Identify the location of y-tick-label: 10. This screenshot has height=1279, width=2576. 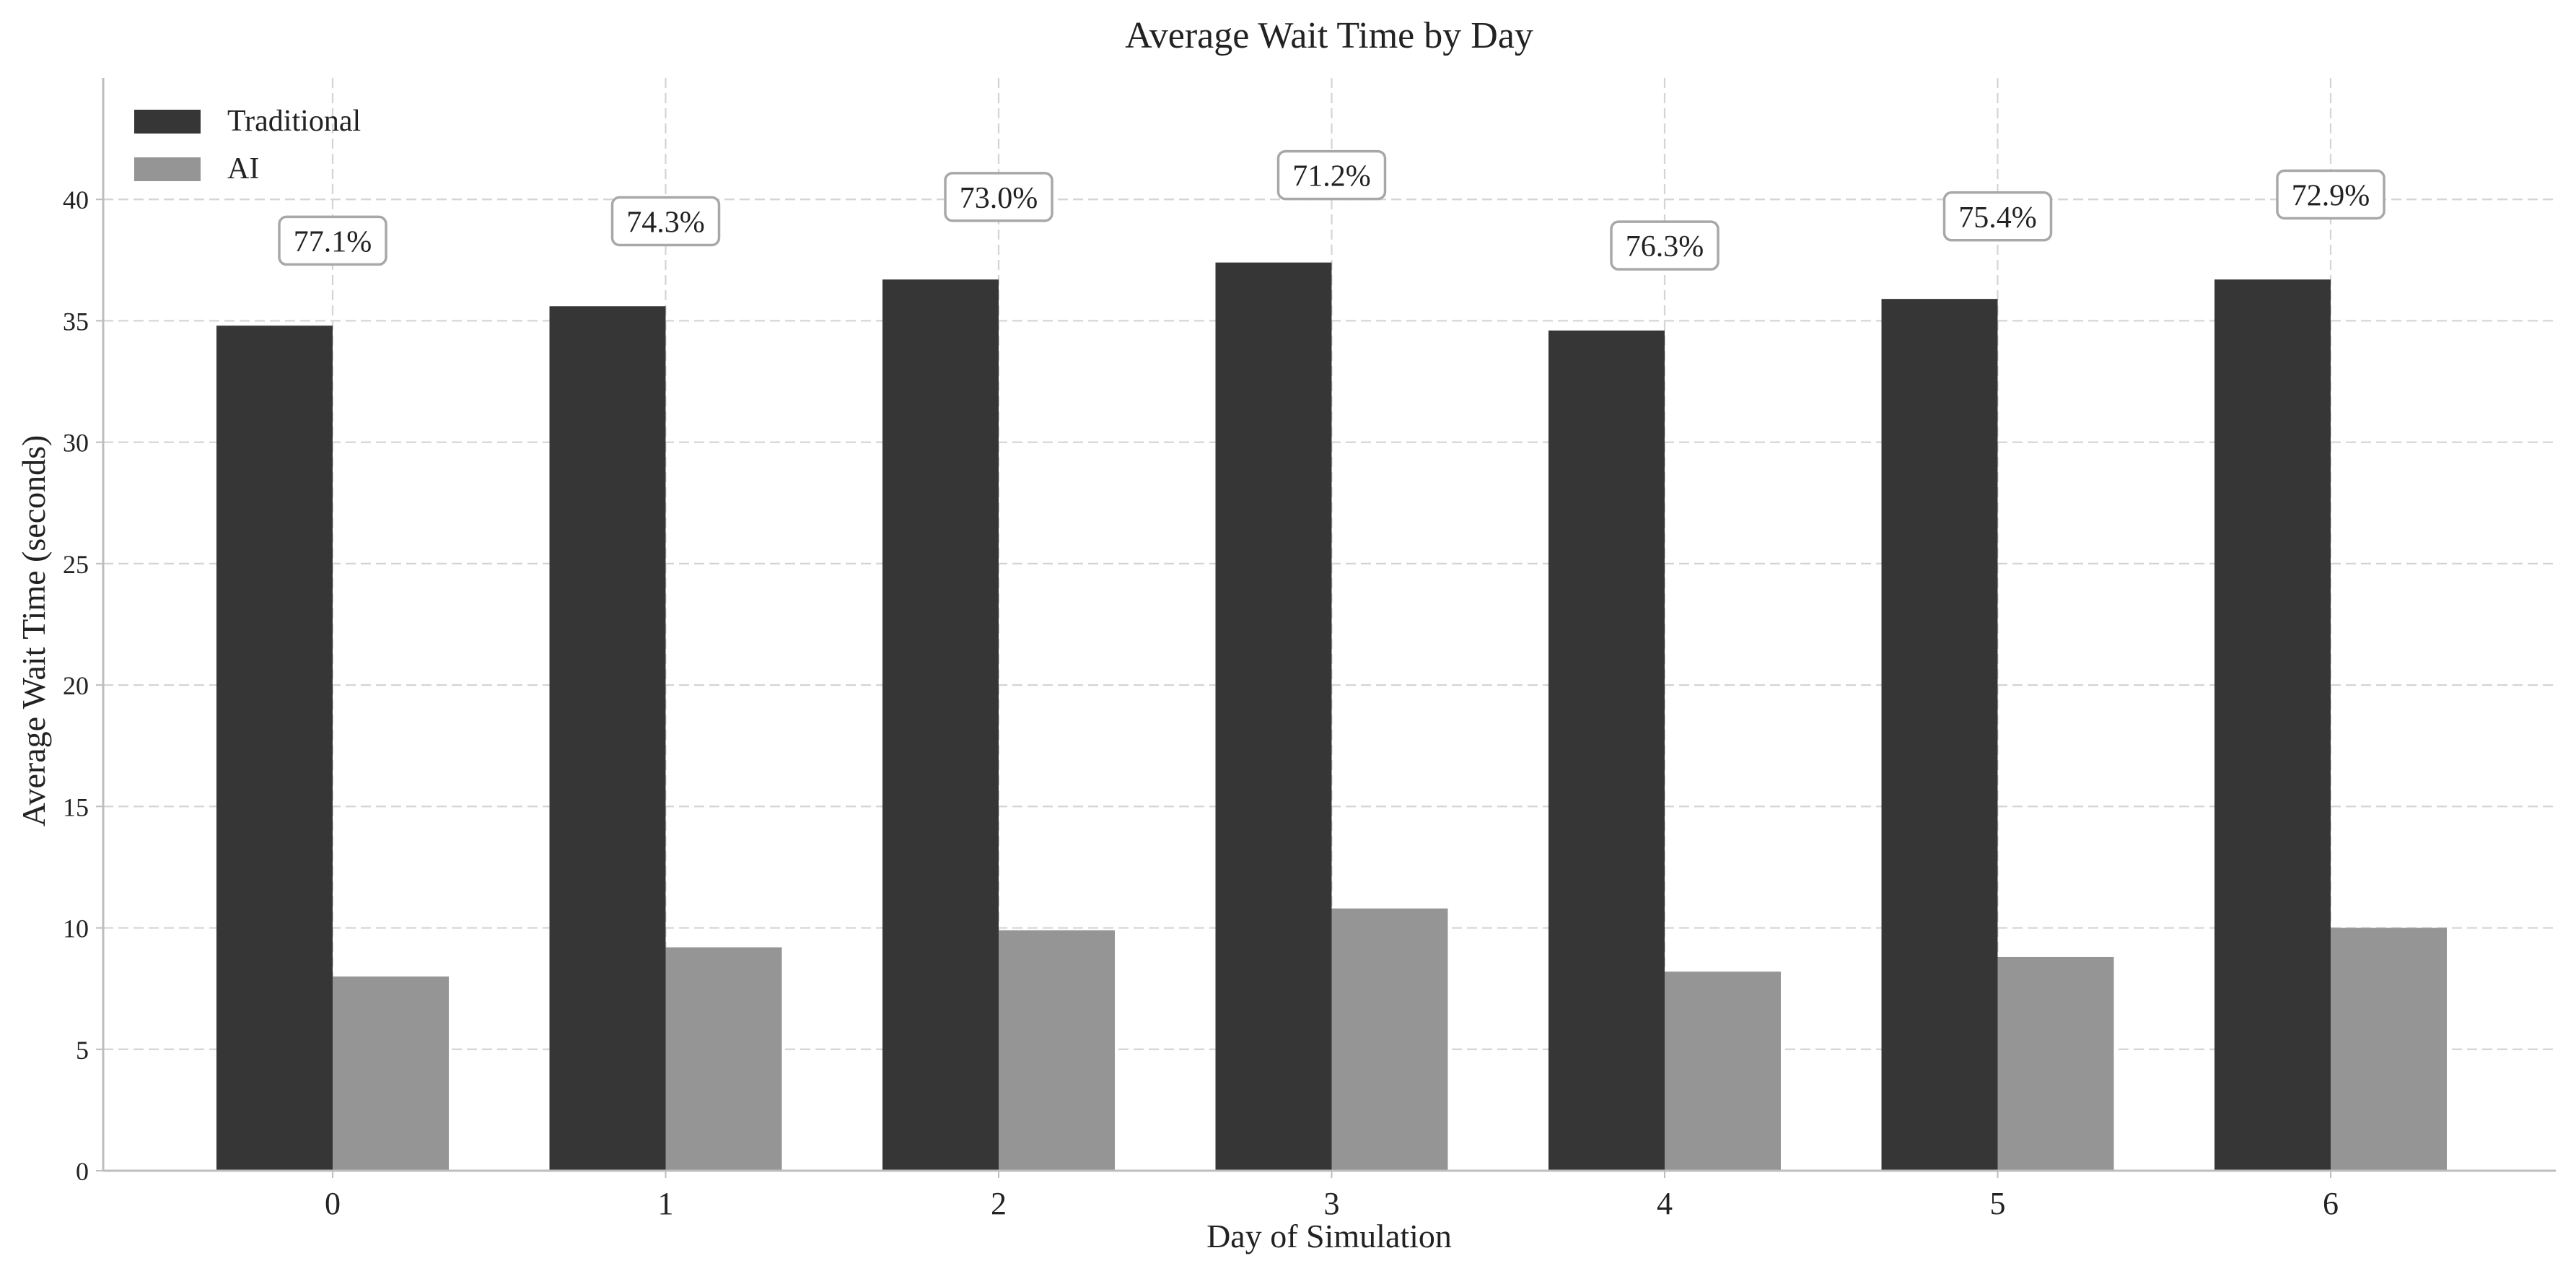
(76, 928).